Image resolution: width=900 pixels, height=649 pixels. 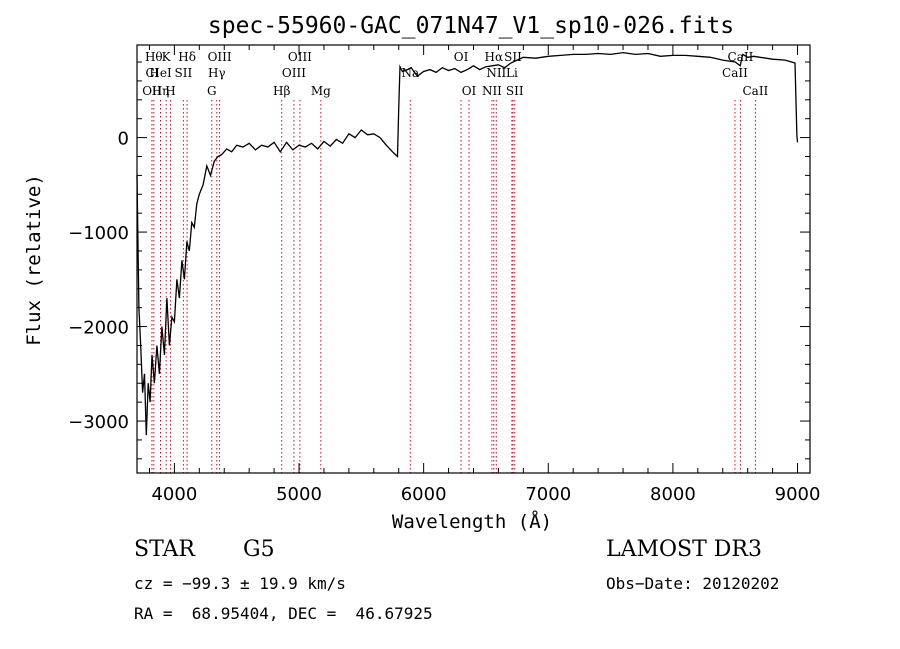 I want to click on spectral-line-label: Cl, so click(x=151, y=73).